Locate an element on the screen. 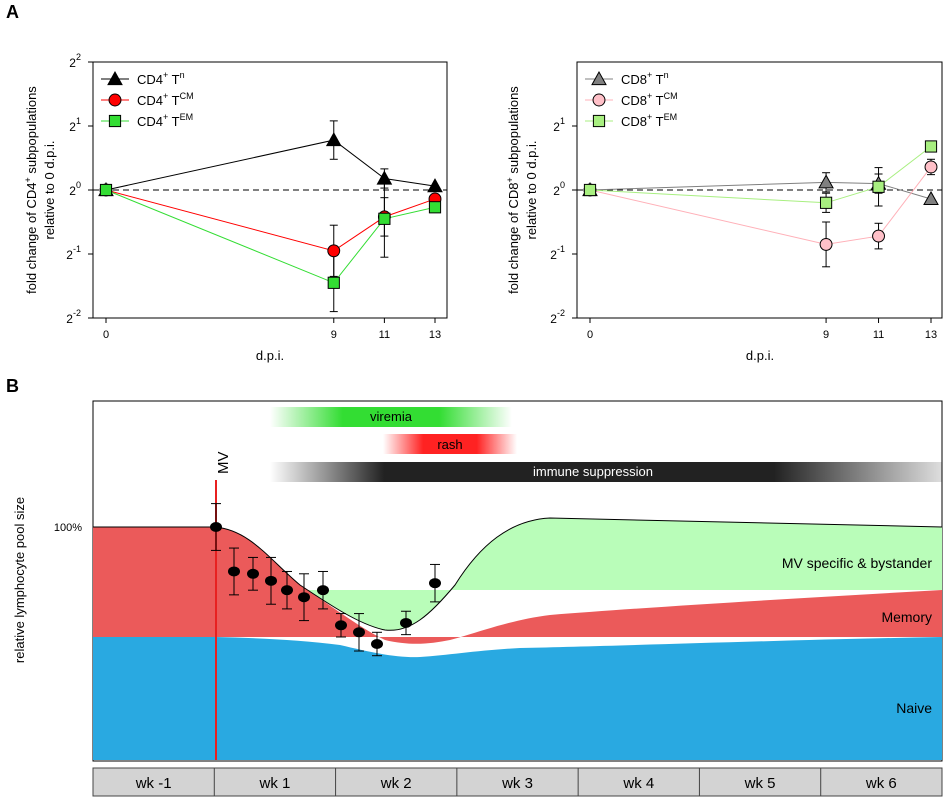 The image size is (949, 800). area-mv-specific-bystander is located at coordinates (517, 574).